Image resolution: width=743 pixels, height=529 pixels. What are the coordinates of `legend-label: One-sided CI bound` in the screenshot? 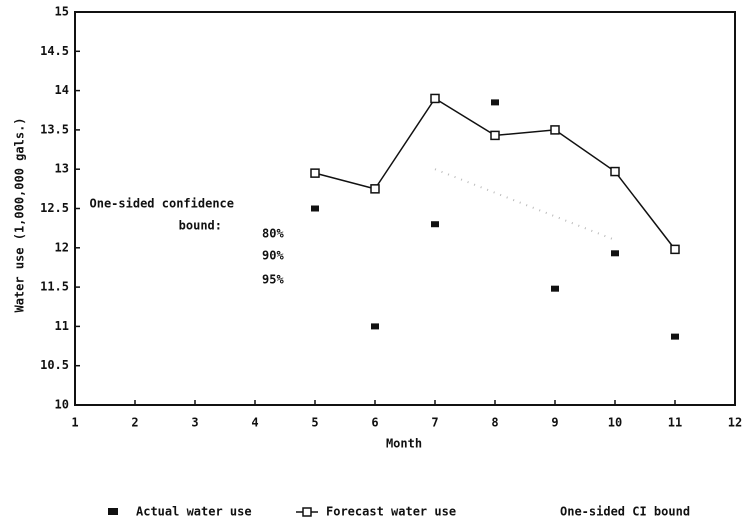 It's located at (625, 512).